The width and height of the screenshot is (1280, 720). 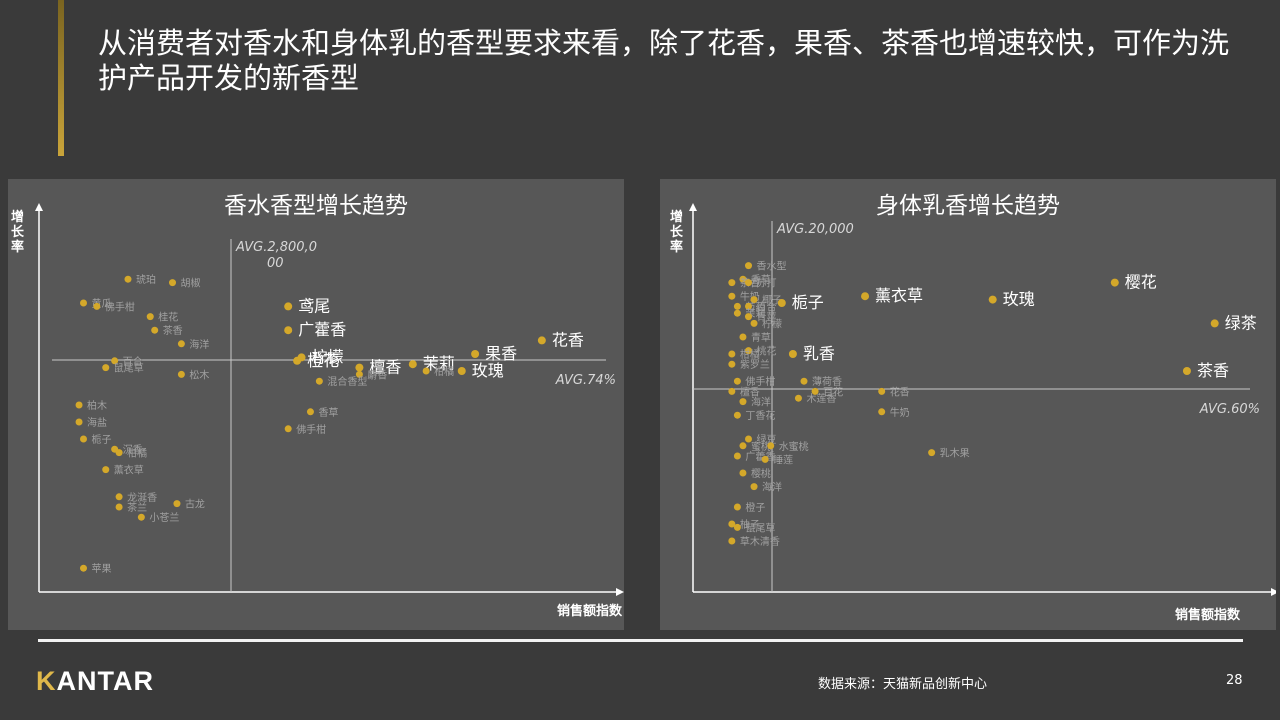 What do you see at coordinates (61, 78) in the screenshot?
I see `title-accent-bar` at bounding box center [61, 78].